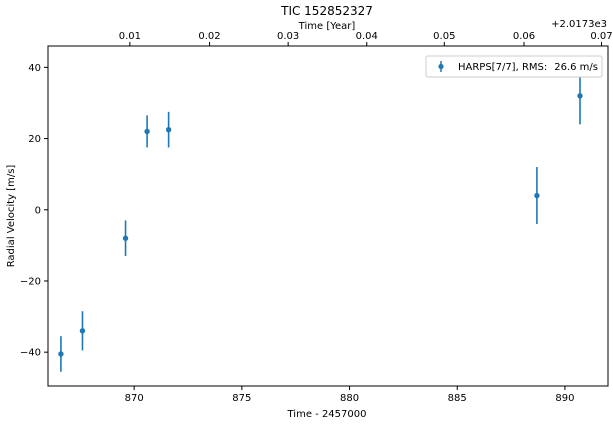 This screenshot has height=426, width=613. I want to click on y-tick-label: −40, so click(30, 353).